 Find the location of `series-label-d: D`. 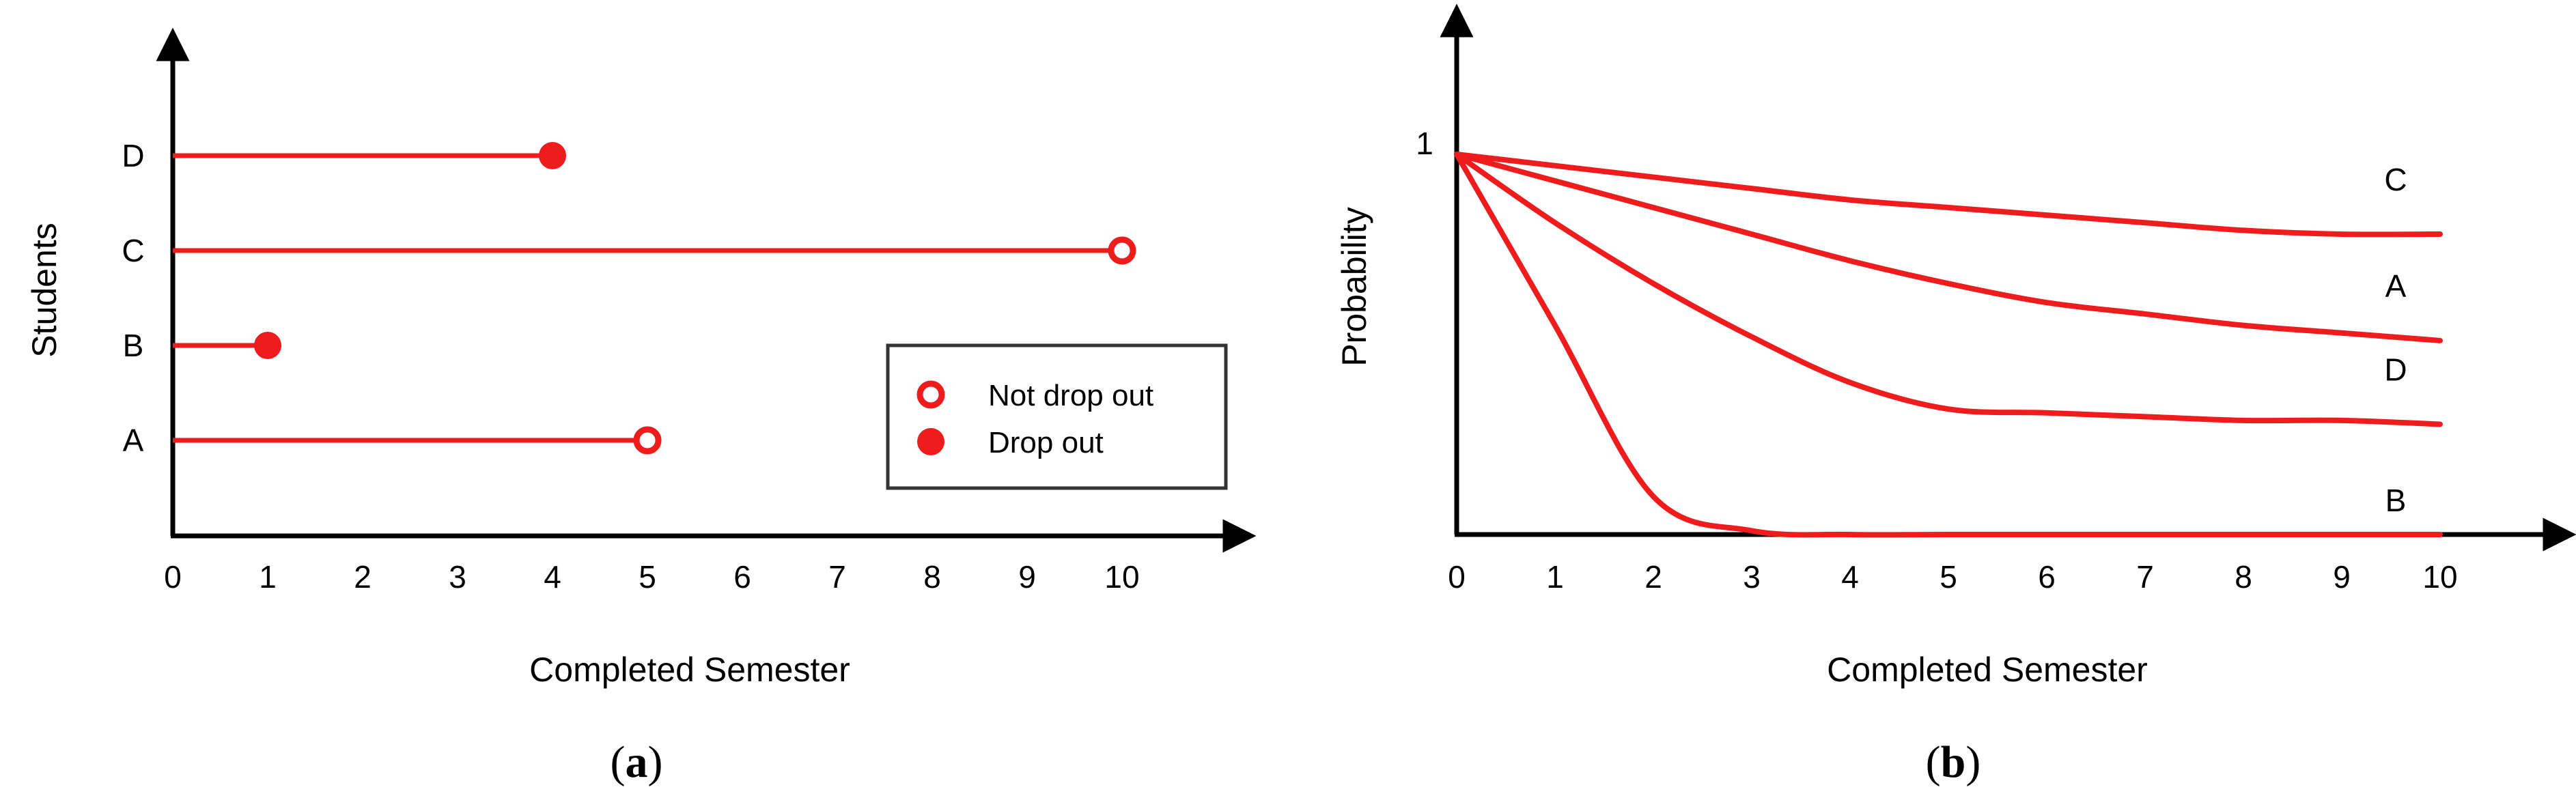

series-label-d: D is located at coordinates (2395, 369).